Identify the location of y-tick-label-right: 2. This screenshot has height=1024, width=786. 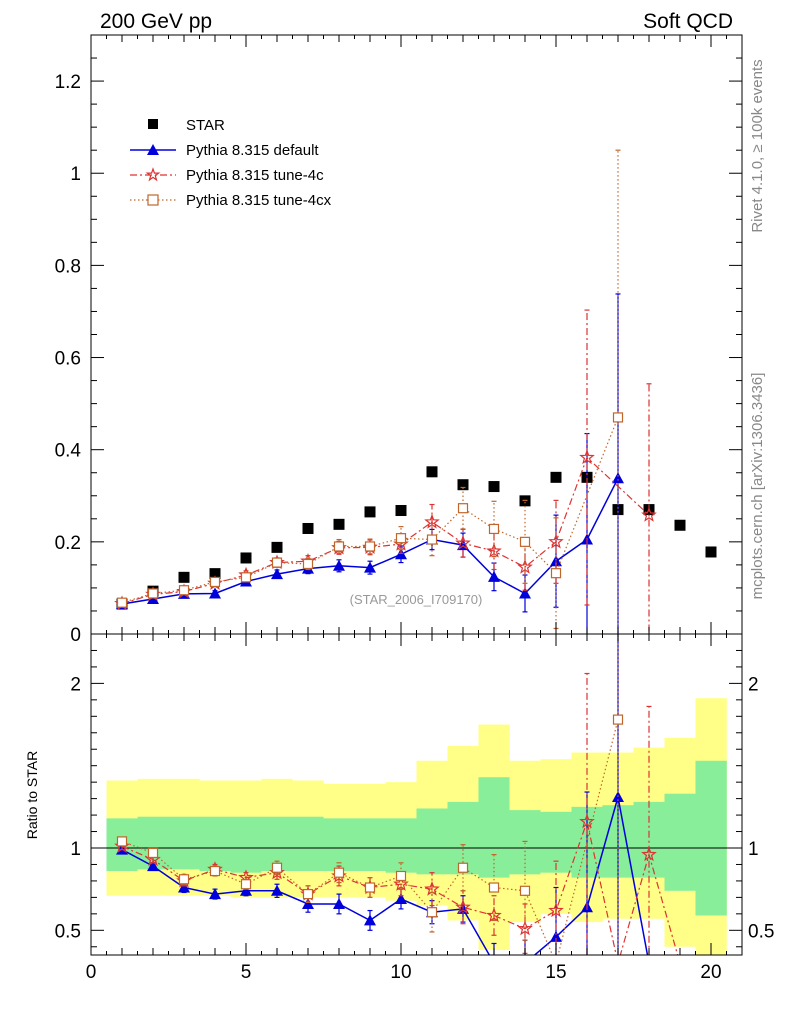
(753, 684).